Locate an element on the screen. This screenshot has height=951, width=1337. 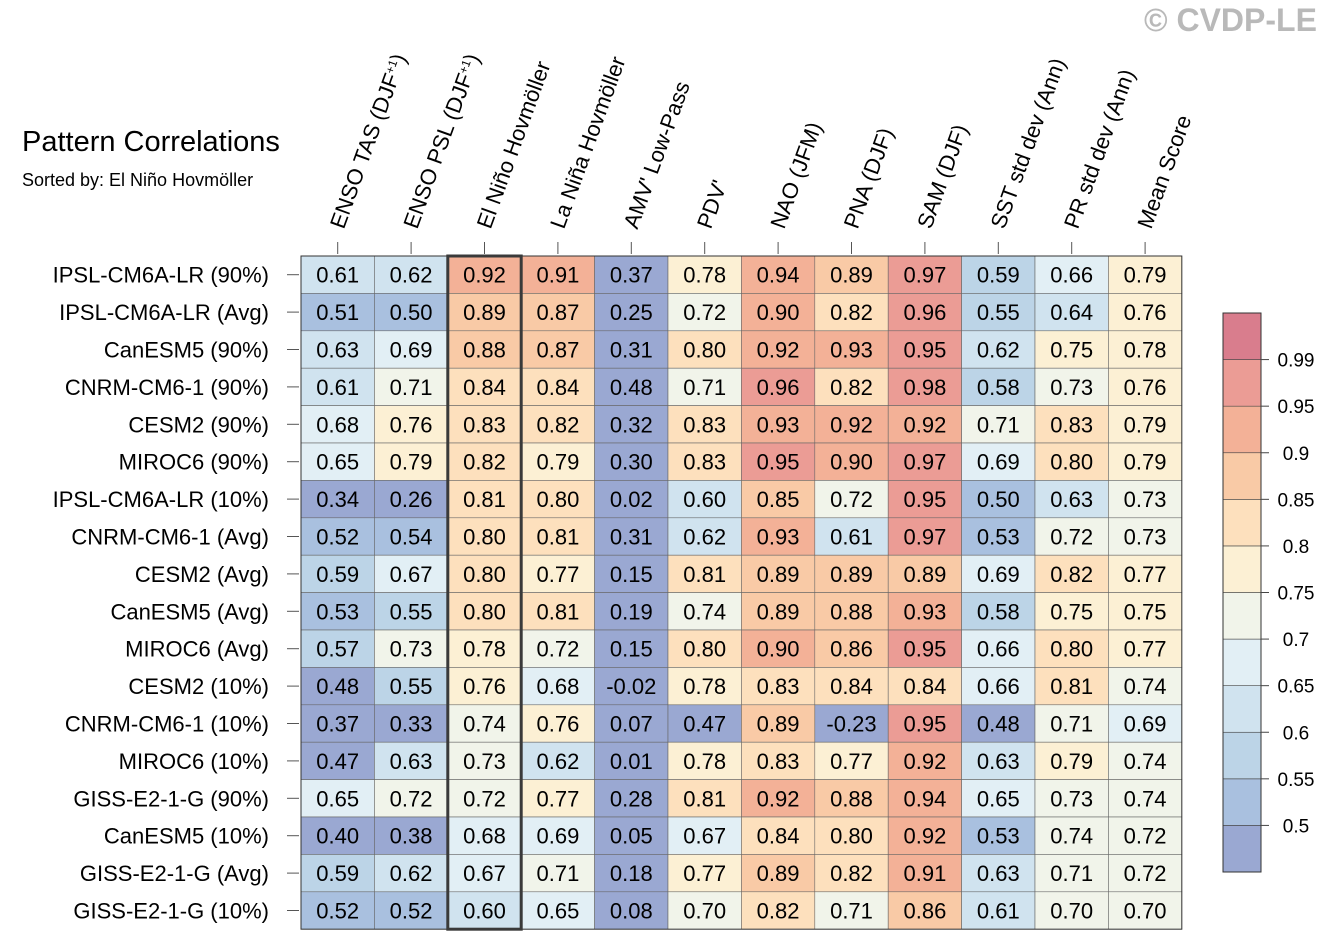
cell-value-label: 0.54 is located at coordinates (411, 537).